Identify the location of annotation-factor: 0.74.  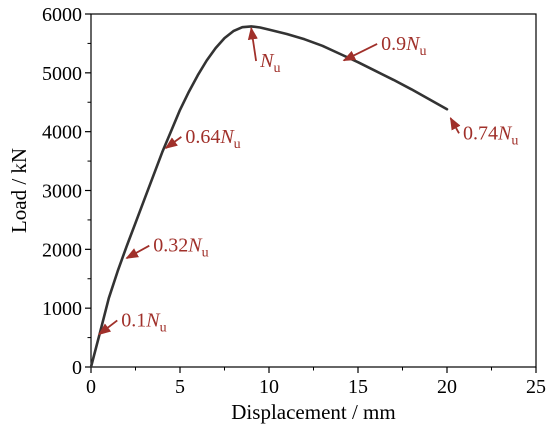
(480, 133).